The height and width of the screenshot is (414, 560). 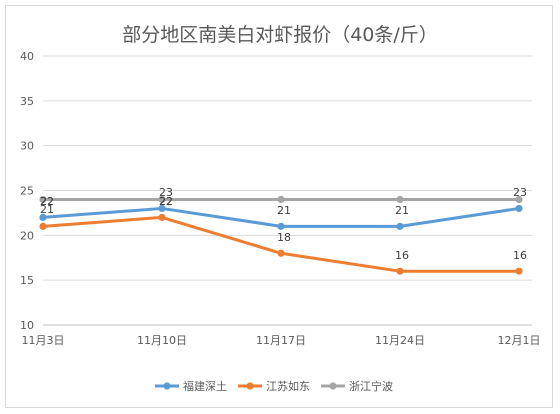 What do you see at coordinates (27, 280) in the screenshot?
I see `y-tick-label: 15` at bounding box center [27, 280].